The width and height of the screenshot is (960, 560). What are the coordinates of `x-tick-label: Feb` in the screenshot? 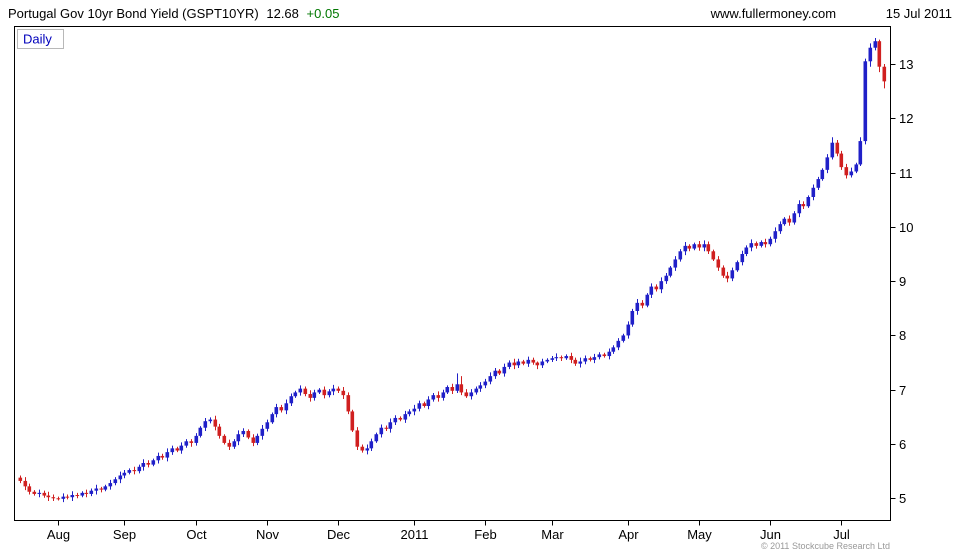 It's located at (485, 534).